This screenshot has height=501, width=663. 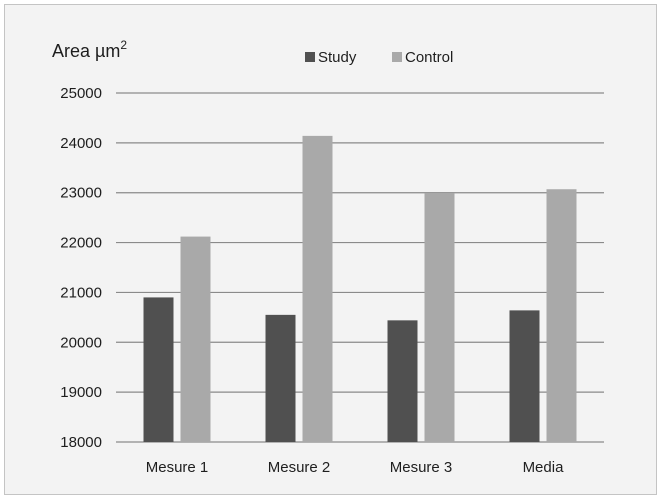 I want to click on legend: Study Control, so click(x=379, y=57).